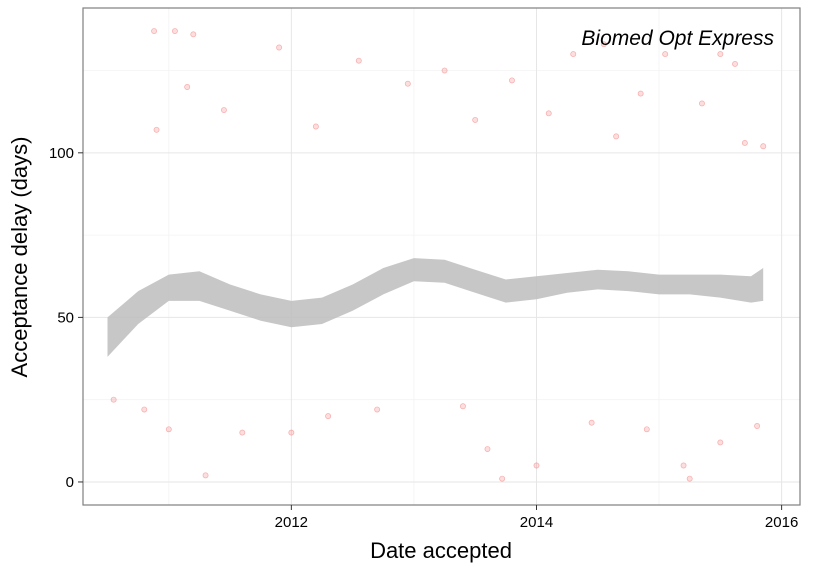 The width and height of the screenshot is (825, 570). I want to click on y-tick-label: 100, so click(61, 153).